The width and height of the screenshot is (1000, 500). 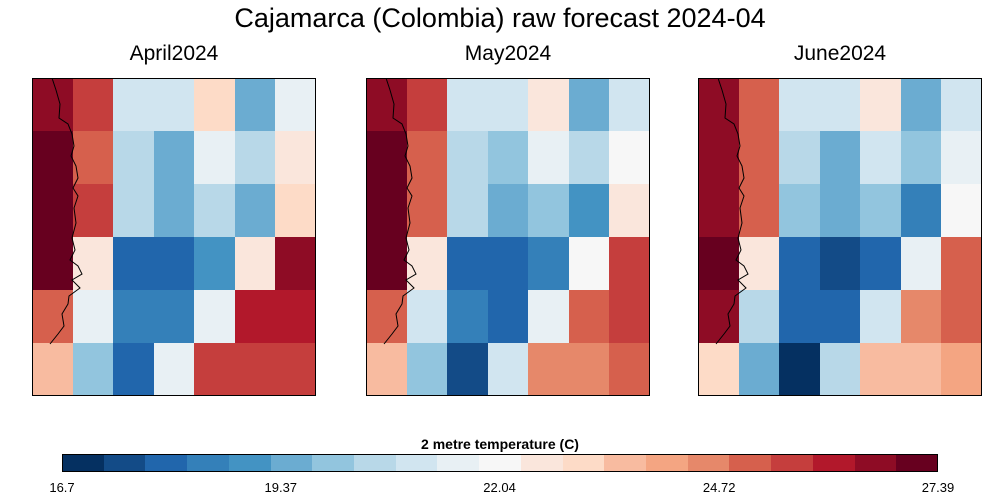 What do you see at coordinates (281, 487) in the screenshot?
I see `colorbar-tick-label: 19.37` at bounding box center [281, 487].